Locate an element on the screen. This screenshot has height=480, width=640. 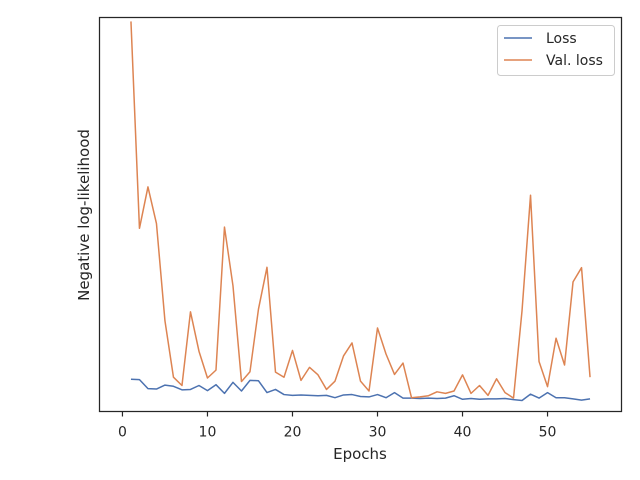
x-axis-ticks: 0 10 20 30 40 50 is located at coordinates (337, 426).